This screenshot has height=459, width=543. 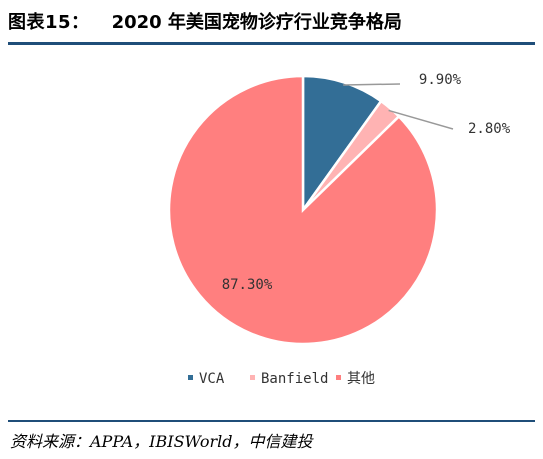 What do you see at coordinates (294, 379) in the screenshot?
I see `legend-label: Banfield` at bounding box center [294, 379].